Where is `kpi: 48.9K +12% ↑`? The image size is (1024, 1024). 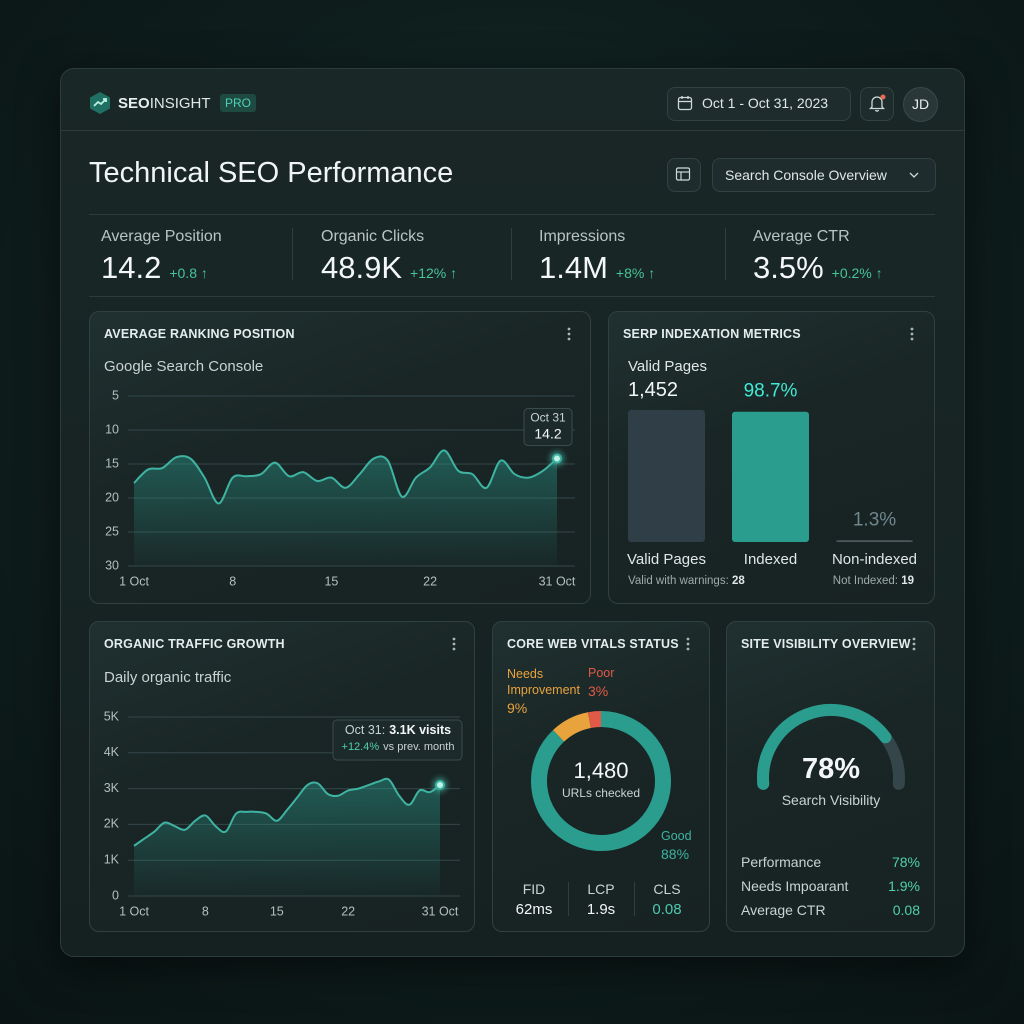
kpi: 48.9K +12% ↑ is located at coordinates (389, 268).